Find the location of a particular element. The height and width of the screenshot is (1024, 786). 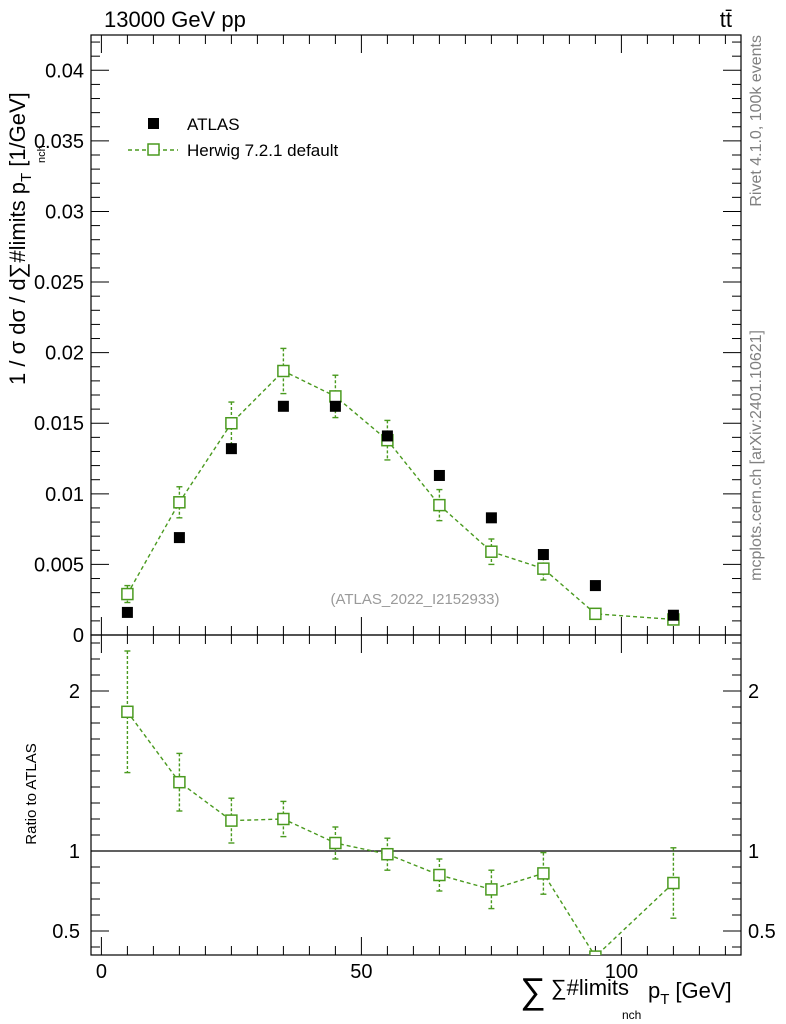

x-axis-variable: pT [GeV] is located at coordinates (690, 993).